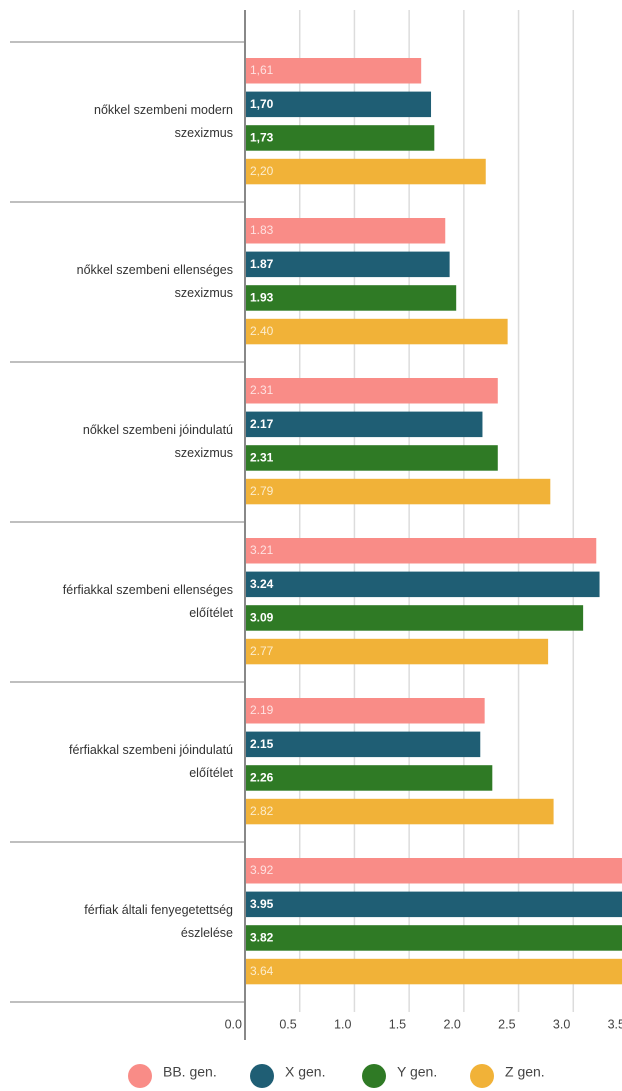  Describe the element at coordinates (262, 811) in the screenshot. I see `value-label: 2.82` at that location.